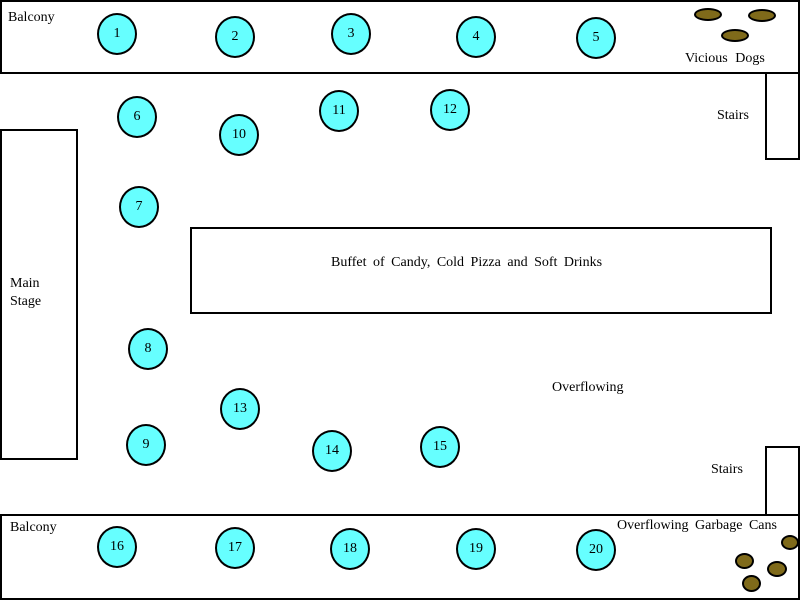  I want to click on balcony-bottom-label: Balcony, so click(33, 527).